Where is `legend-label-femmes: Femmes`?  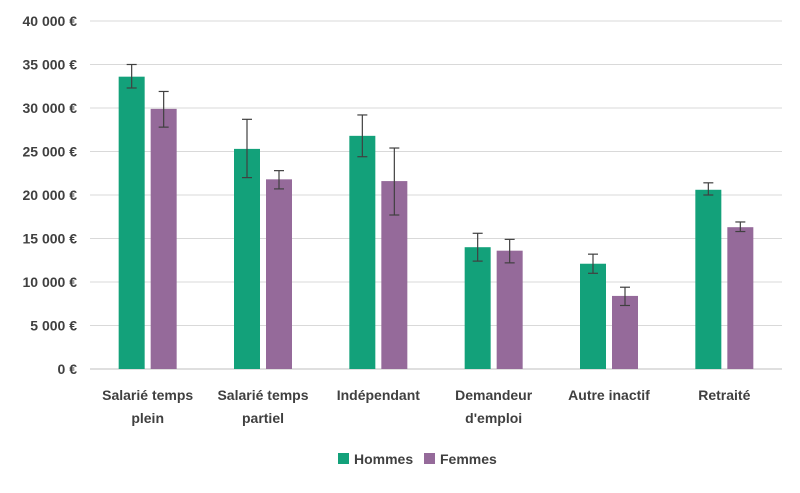
legend-label-femmes: Femmes is located at coordinates (468, 459).